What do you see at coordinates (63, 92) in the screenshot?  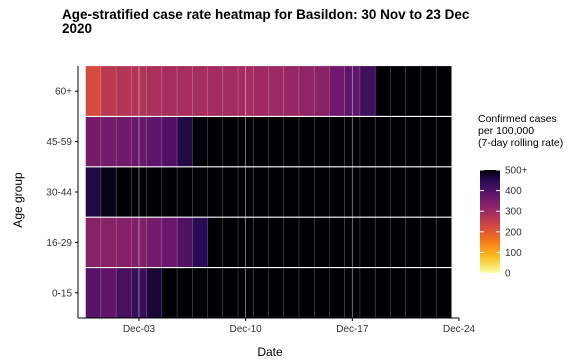 I see `y-tick-label: 60+` at bounding box center [63, 92].